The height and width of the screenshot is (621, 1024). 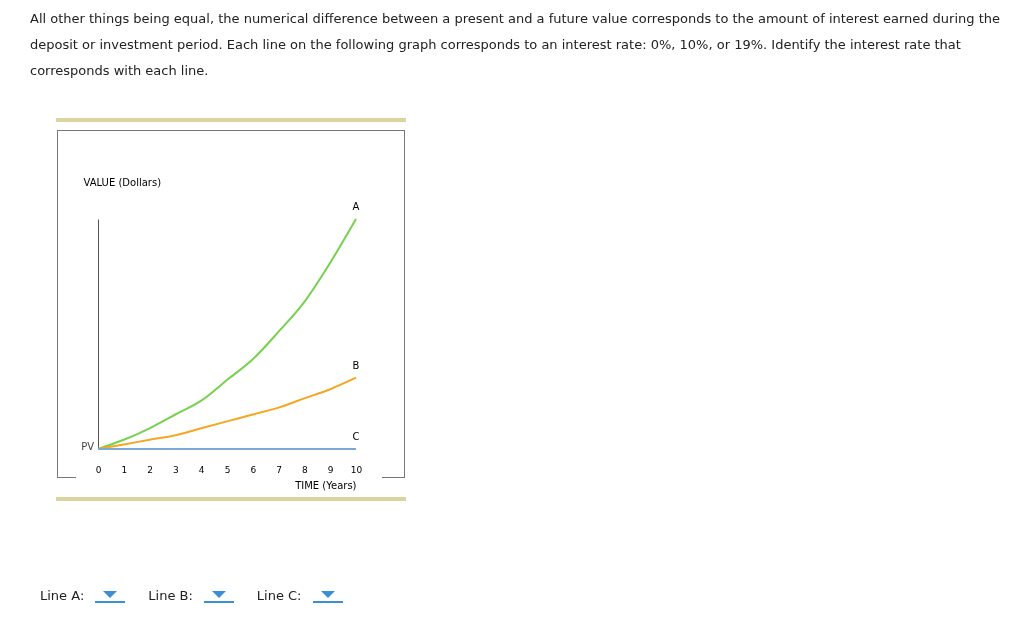 What do you see at coordinates (253, 469) in the screenshot?
I see `x-tick-label: 6` at bounding box center [253, 469].